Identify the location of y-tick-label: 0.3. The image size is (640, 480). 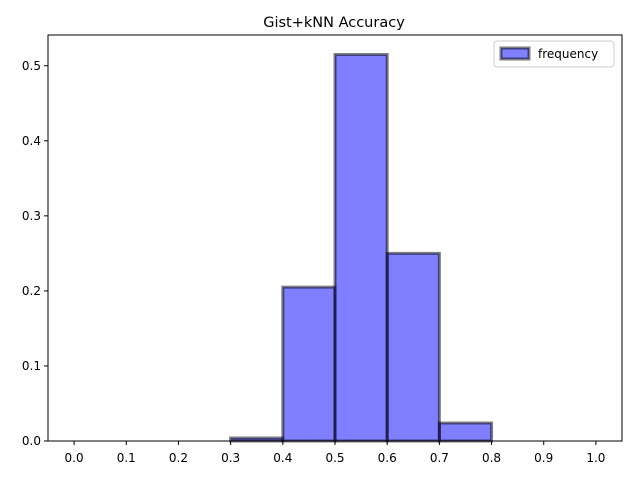
(31, 216).